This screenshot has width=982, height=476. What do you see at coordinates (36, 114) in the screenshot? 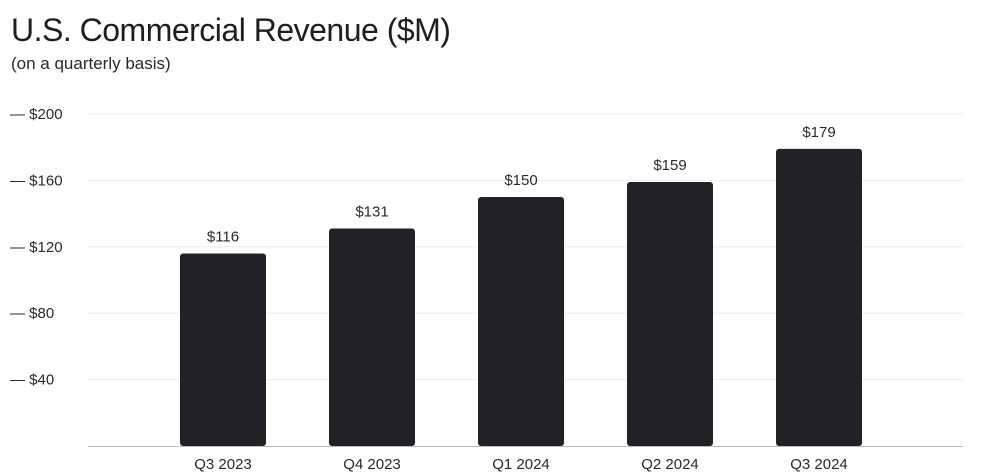
I see `y-tick-label: — $200` at bounding box center [36, 114].